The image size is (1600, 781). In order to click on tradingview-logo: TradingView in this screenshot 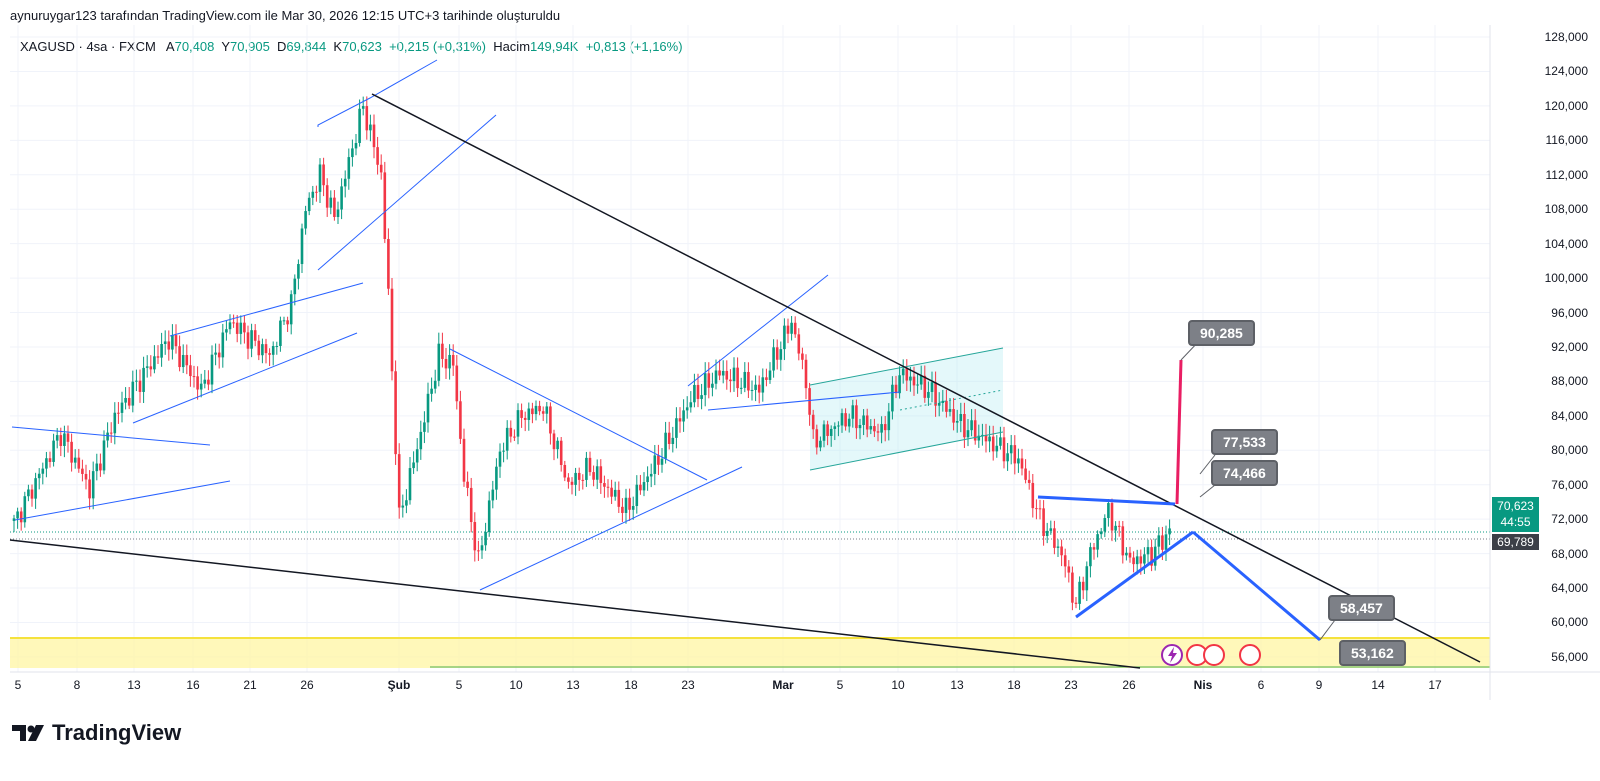, I will do `click(96, 733)`.